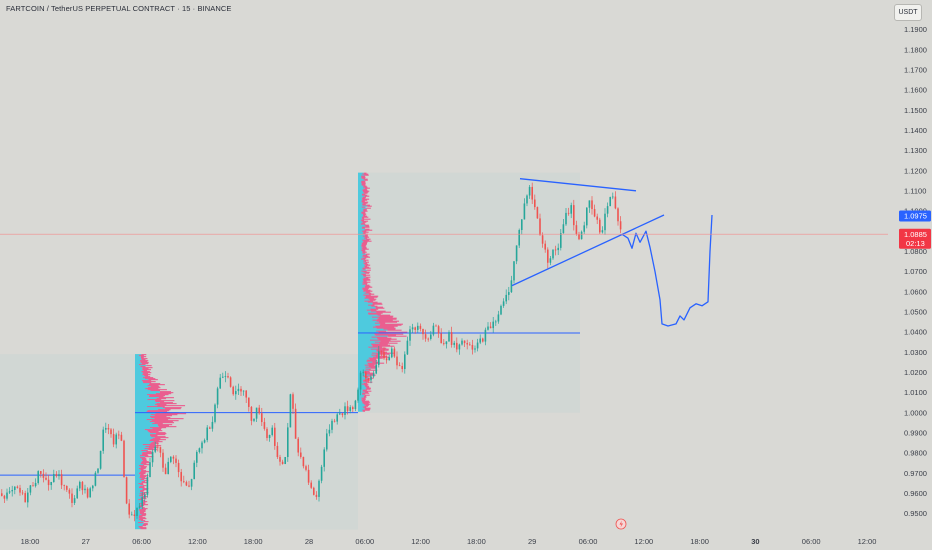  I want to click on currency-button: USDT, so click(908, 12).